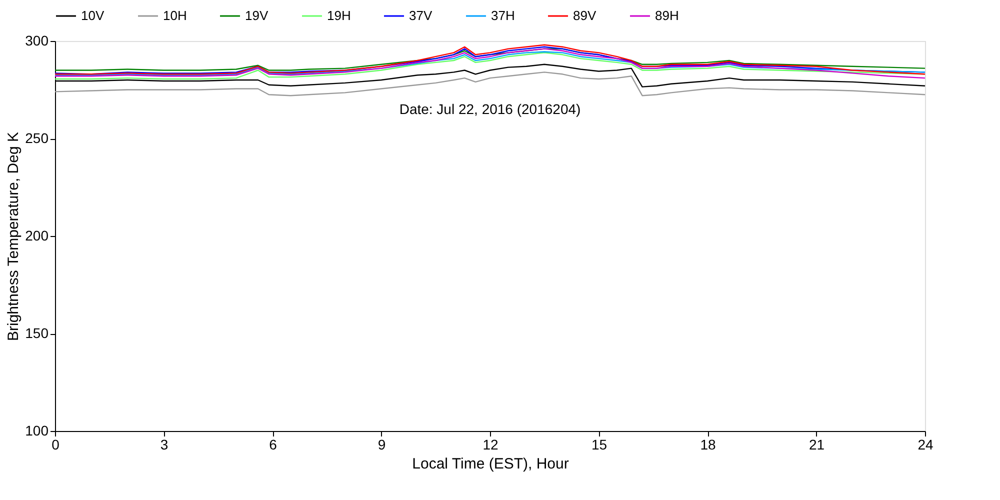 This screenshot has width=1000, height=500. What do you see at coordinates (490, 84) in the screenshot?
I see `line-series` at bounding box center [490, 84].